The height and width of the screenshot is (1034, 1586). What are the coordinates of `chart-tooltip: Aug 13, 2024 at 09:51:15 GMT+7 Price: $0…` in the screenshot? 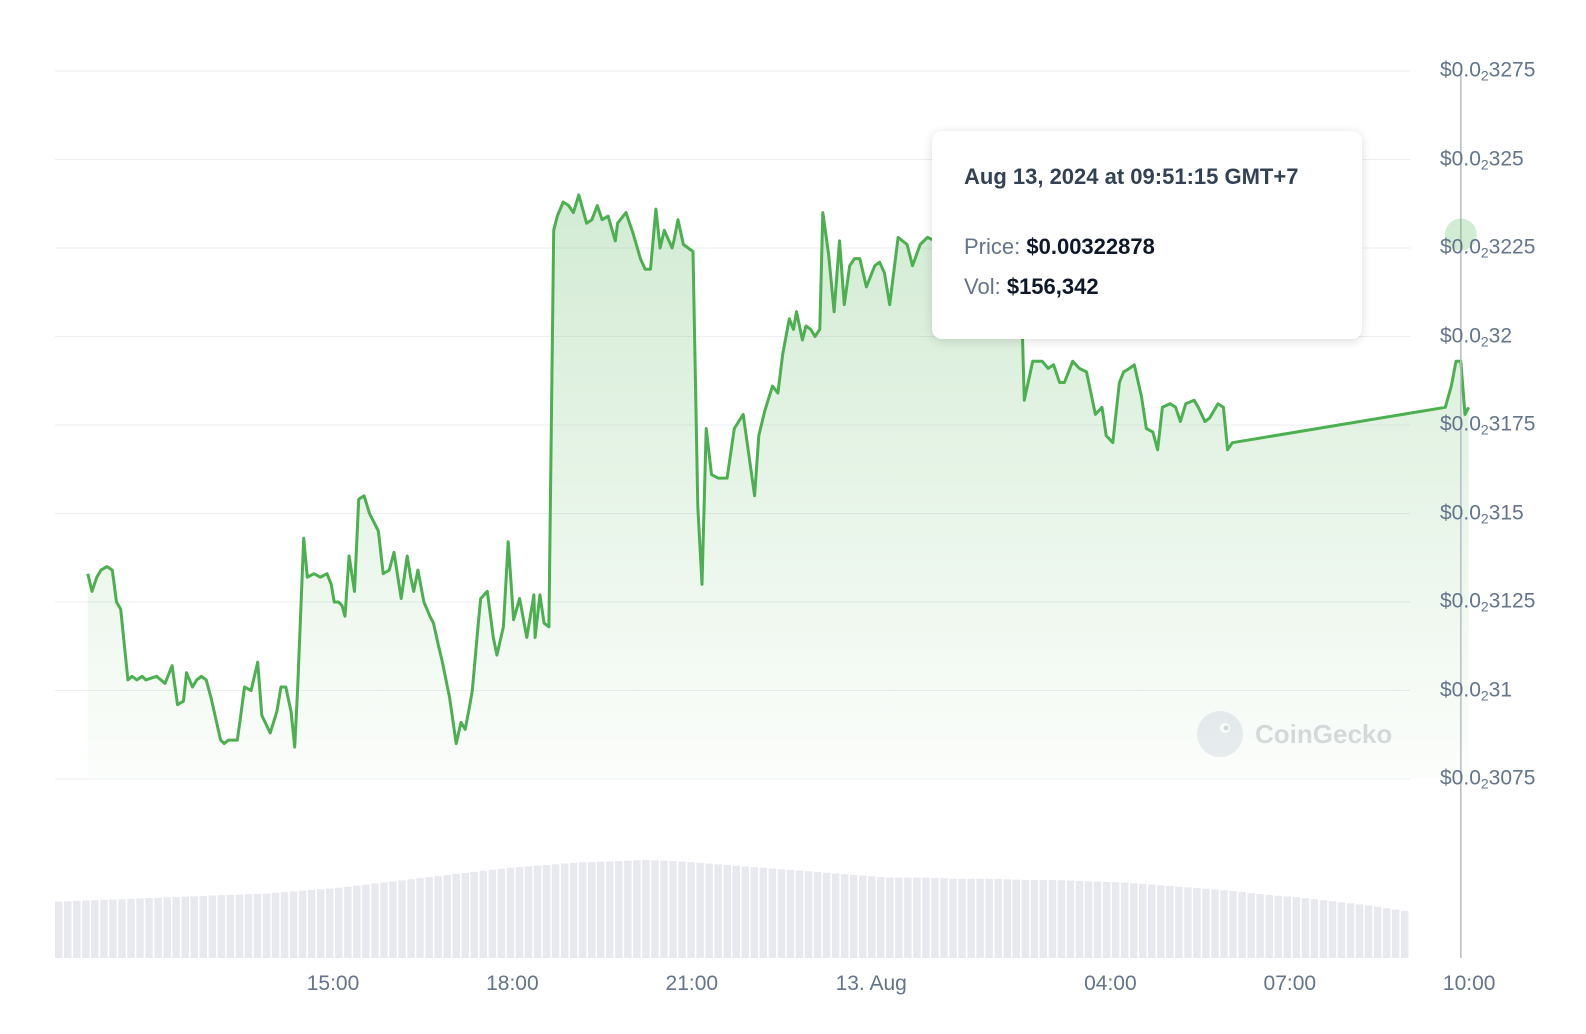 It's located at (1147, 235).